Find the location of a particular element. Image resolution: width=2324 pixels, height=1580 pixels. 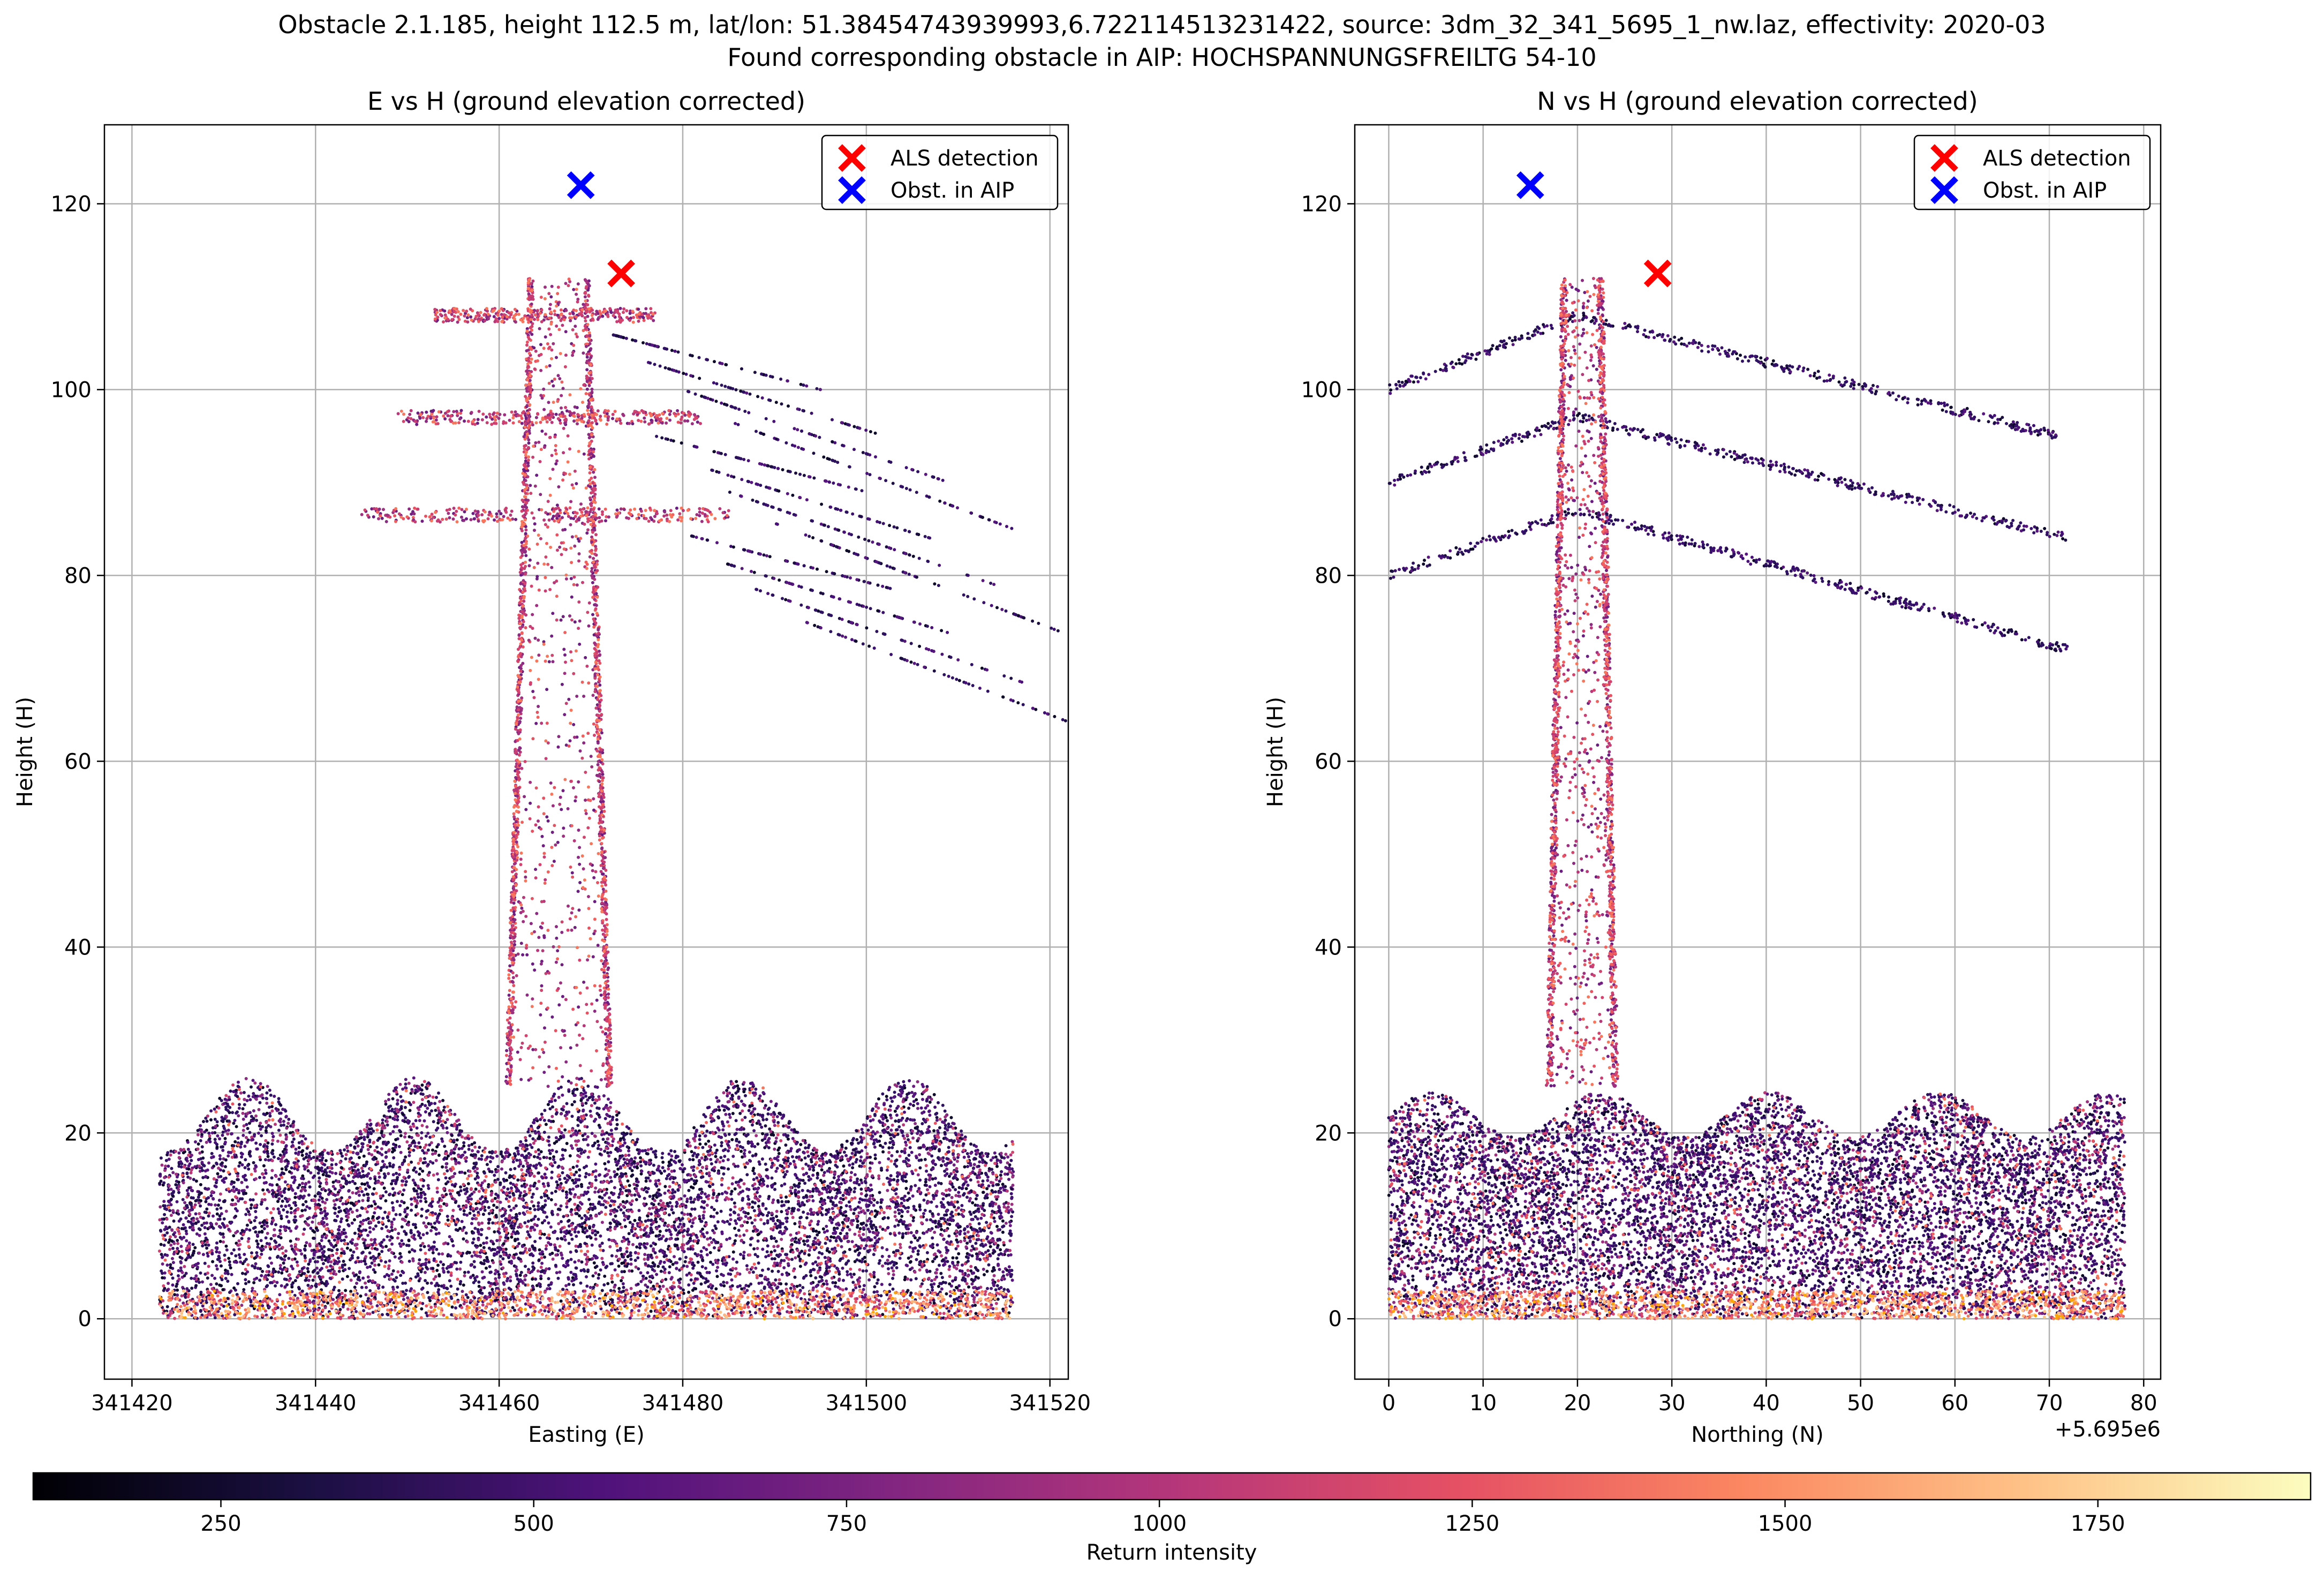

colorbar-label: Return intensity is located at coordinates (1172, 1552).